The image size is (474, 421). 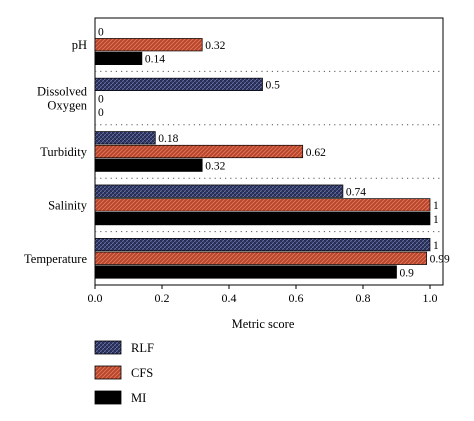 What do you see at coordinates (95, 298) in the screenshot?
I see `x-tick-label: 0.0` at bounding box center [95, 298].